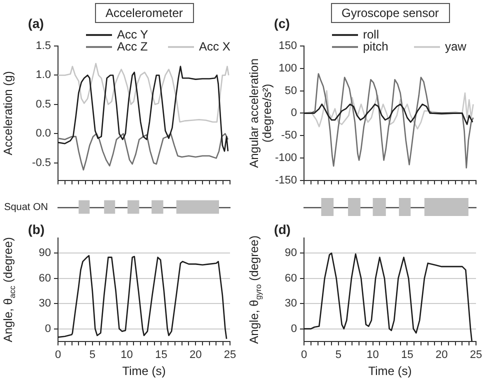 The width and height of the screenshot is (492, 379). I want to click on y-tick-label: -150, so click(285, 180).